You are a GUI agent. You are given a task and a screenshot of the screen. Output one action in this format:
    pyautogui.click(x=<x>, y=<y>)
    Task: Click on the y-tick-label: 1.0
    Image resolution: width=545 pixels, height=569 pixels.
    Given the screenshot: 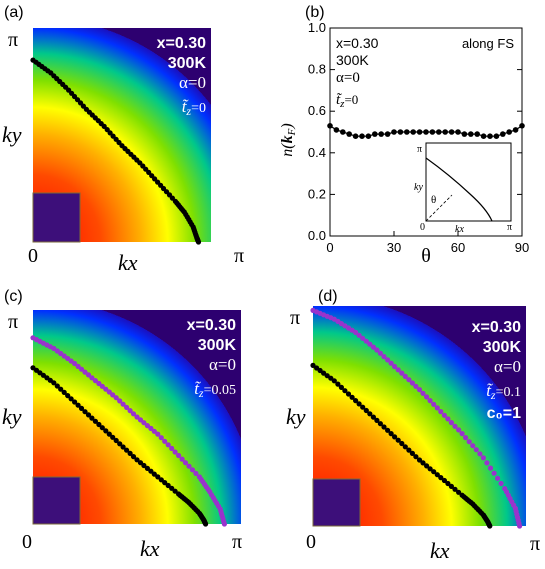 What is the action you would take?
    pyautogui.click(x=317, y=27)
    